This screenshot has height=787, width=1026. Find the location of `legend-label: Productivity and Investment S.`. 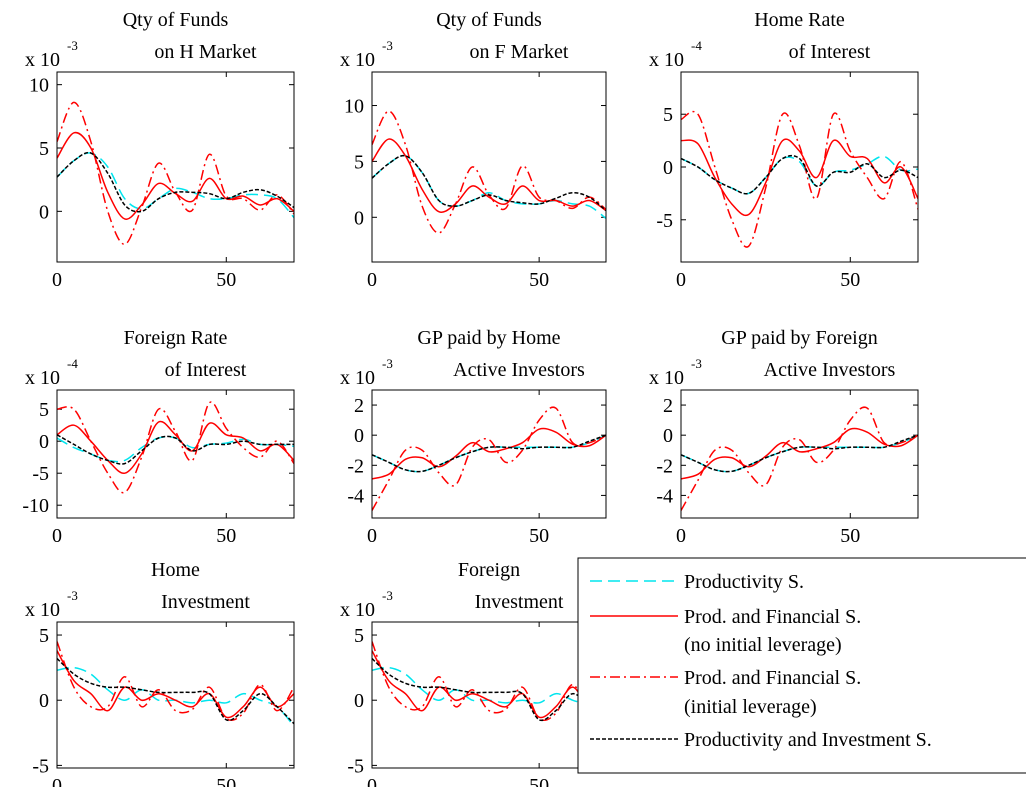

legend-label: Productivity and Investment S. is located at coordinates (808, 740).